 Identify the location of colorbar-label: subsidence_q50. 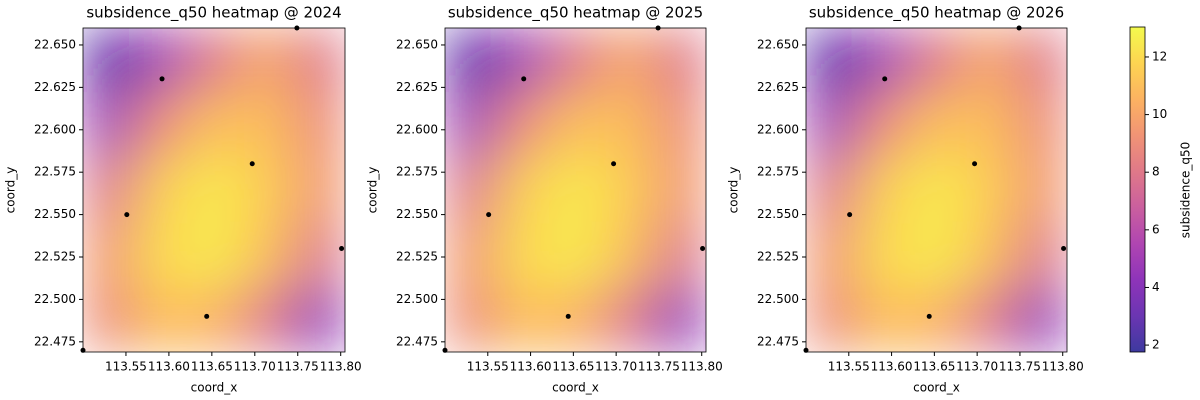
(1186, 190).